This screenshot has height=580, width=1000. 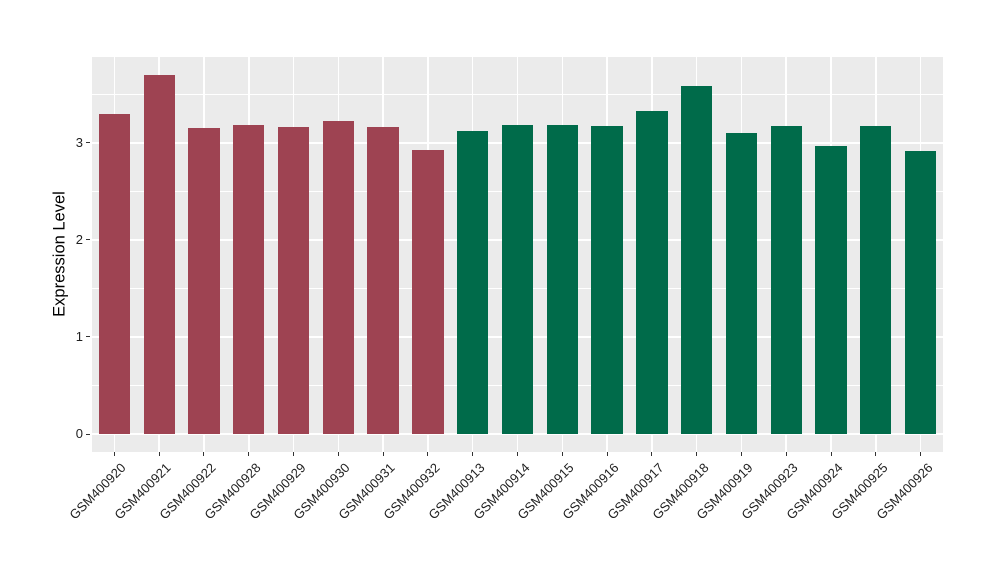 What do you see at coordinates (79, 434) in the screenshot?
I see `y-tick-label-0: 0` at bounding box center [79, 434].